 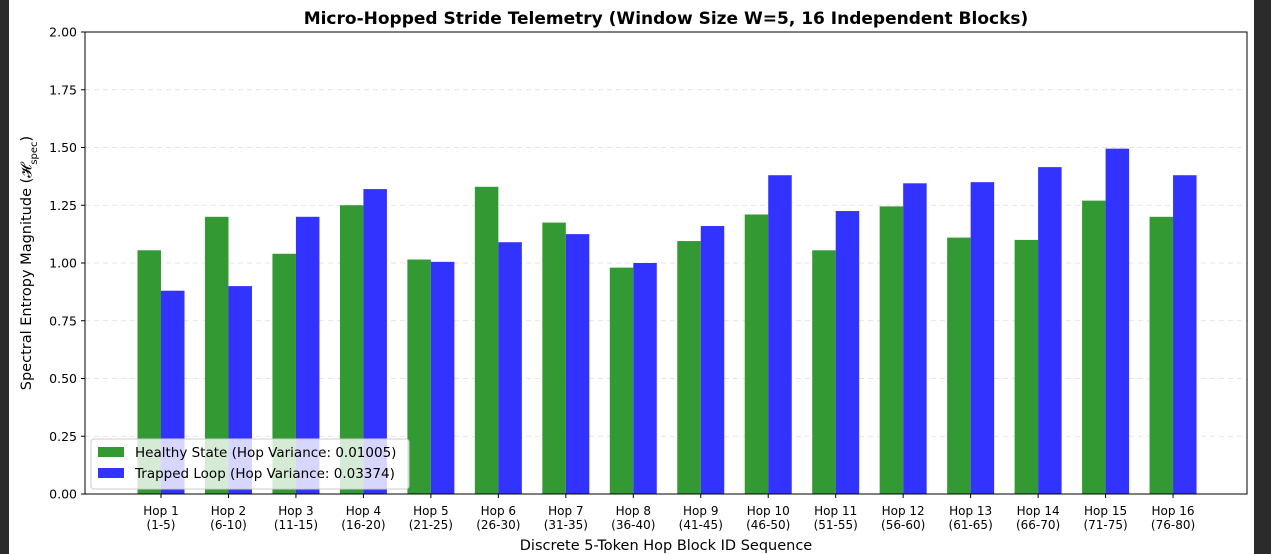 What do you see at coordinates (836, 525) in the screenshot?
I see `x-tick-sublabel: (51-55)` at bounding box center [836, 525].